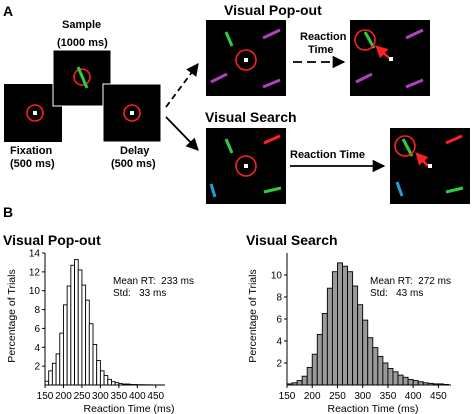 The image size is (474, 414). Describe the element at coordinates (135, 151) in the screenshot. I see `delay-title: Delay` at that location.